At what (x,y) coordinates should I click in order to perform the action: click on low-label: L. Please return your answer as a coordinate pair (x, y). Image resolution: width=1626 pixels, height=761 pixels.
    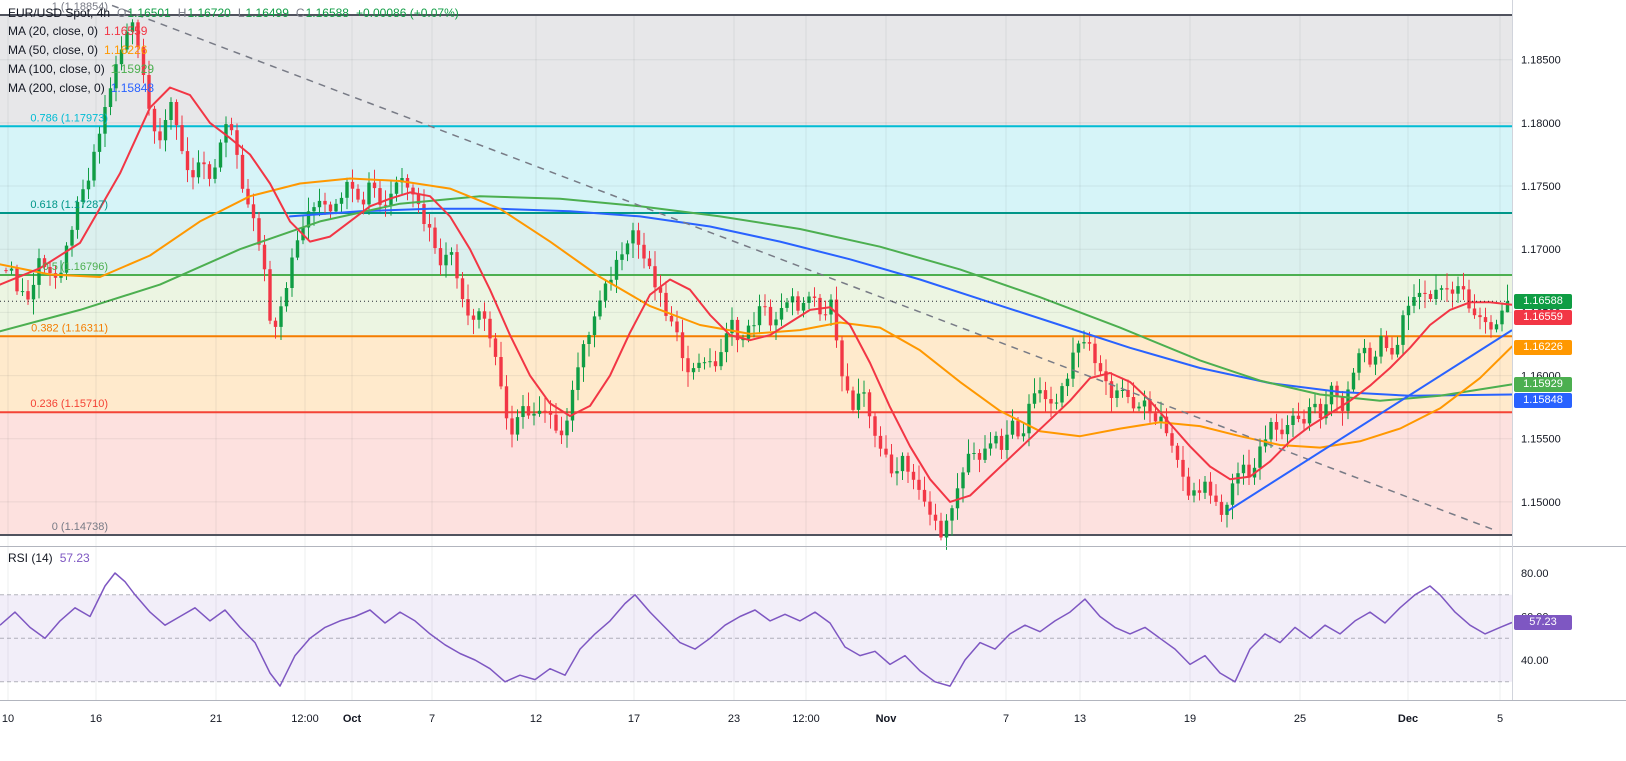
    Looking at the image, I should click on (241, 13).